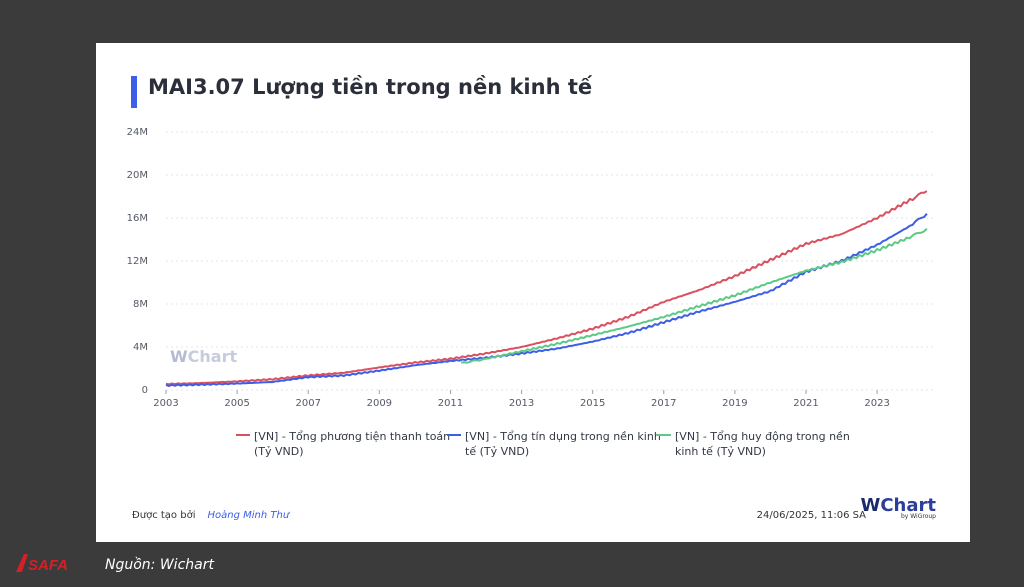  I want to click on y-tick-label: 0, so click(145, 390).